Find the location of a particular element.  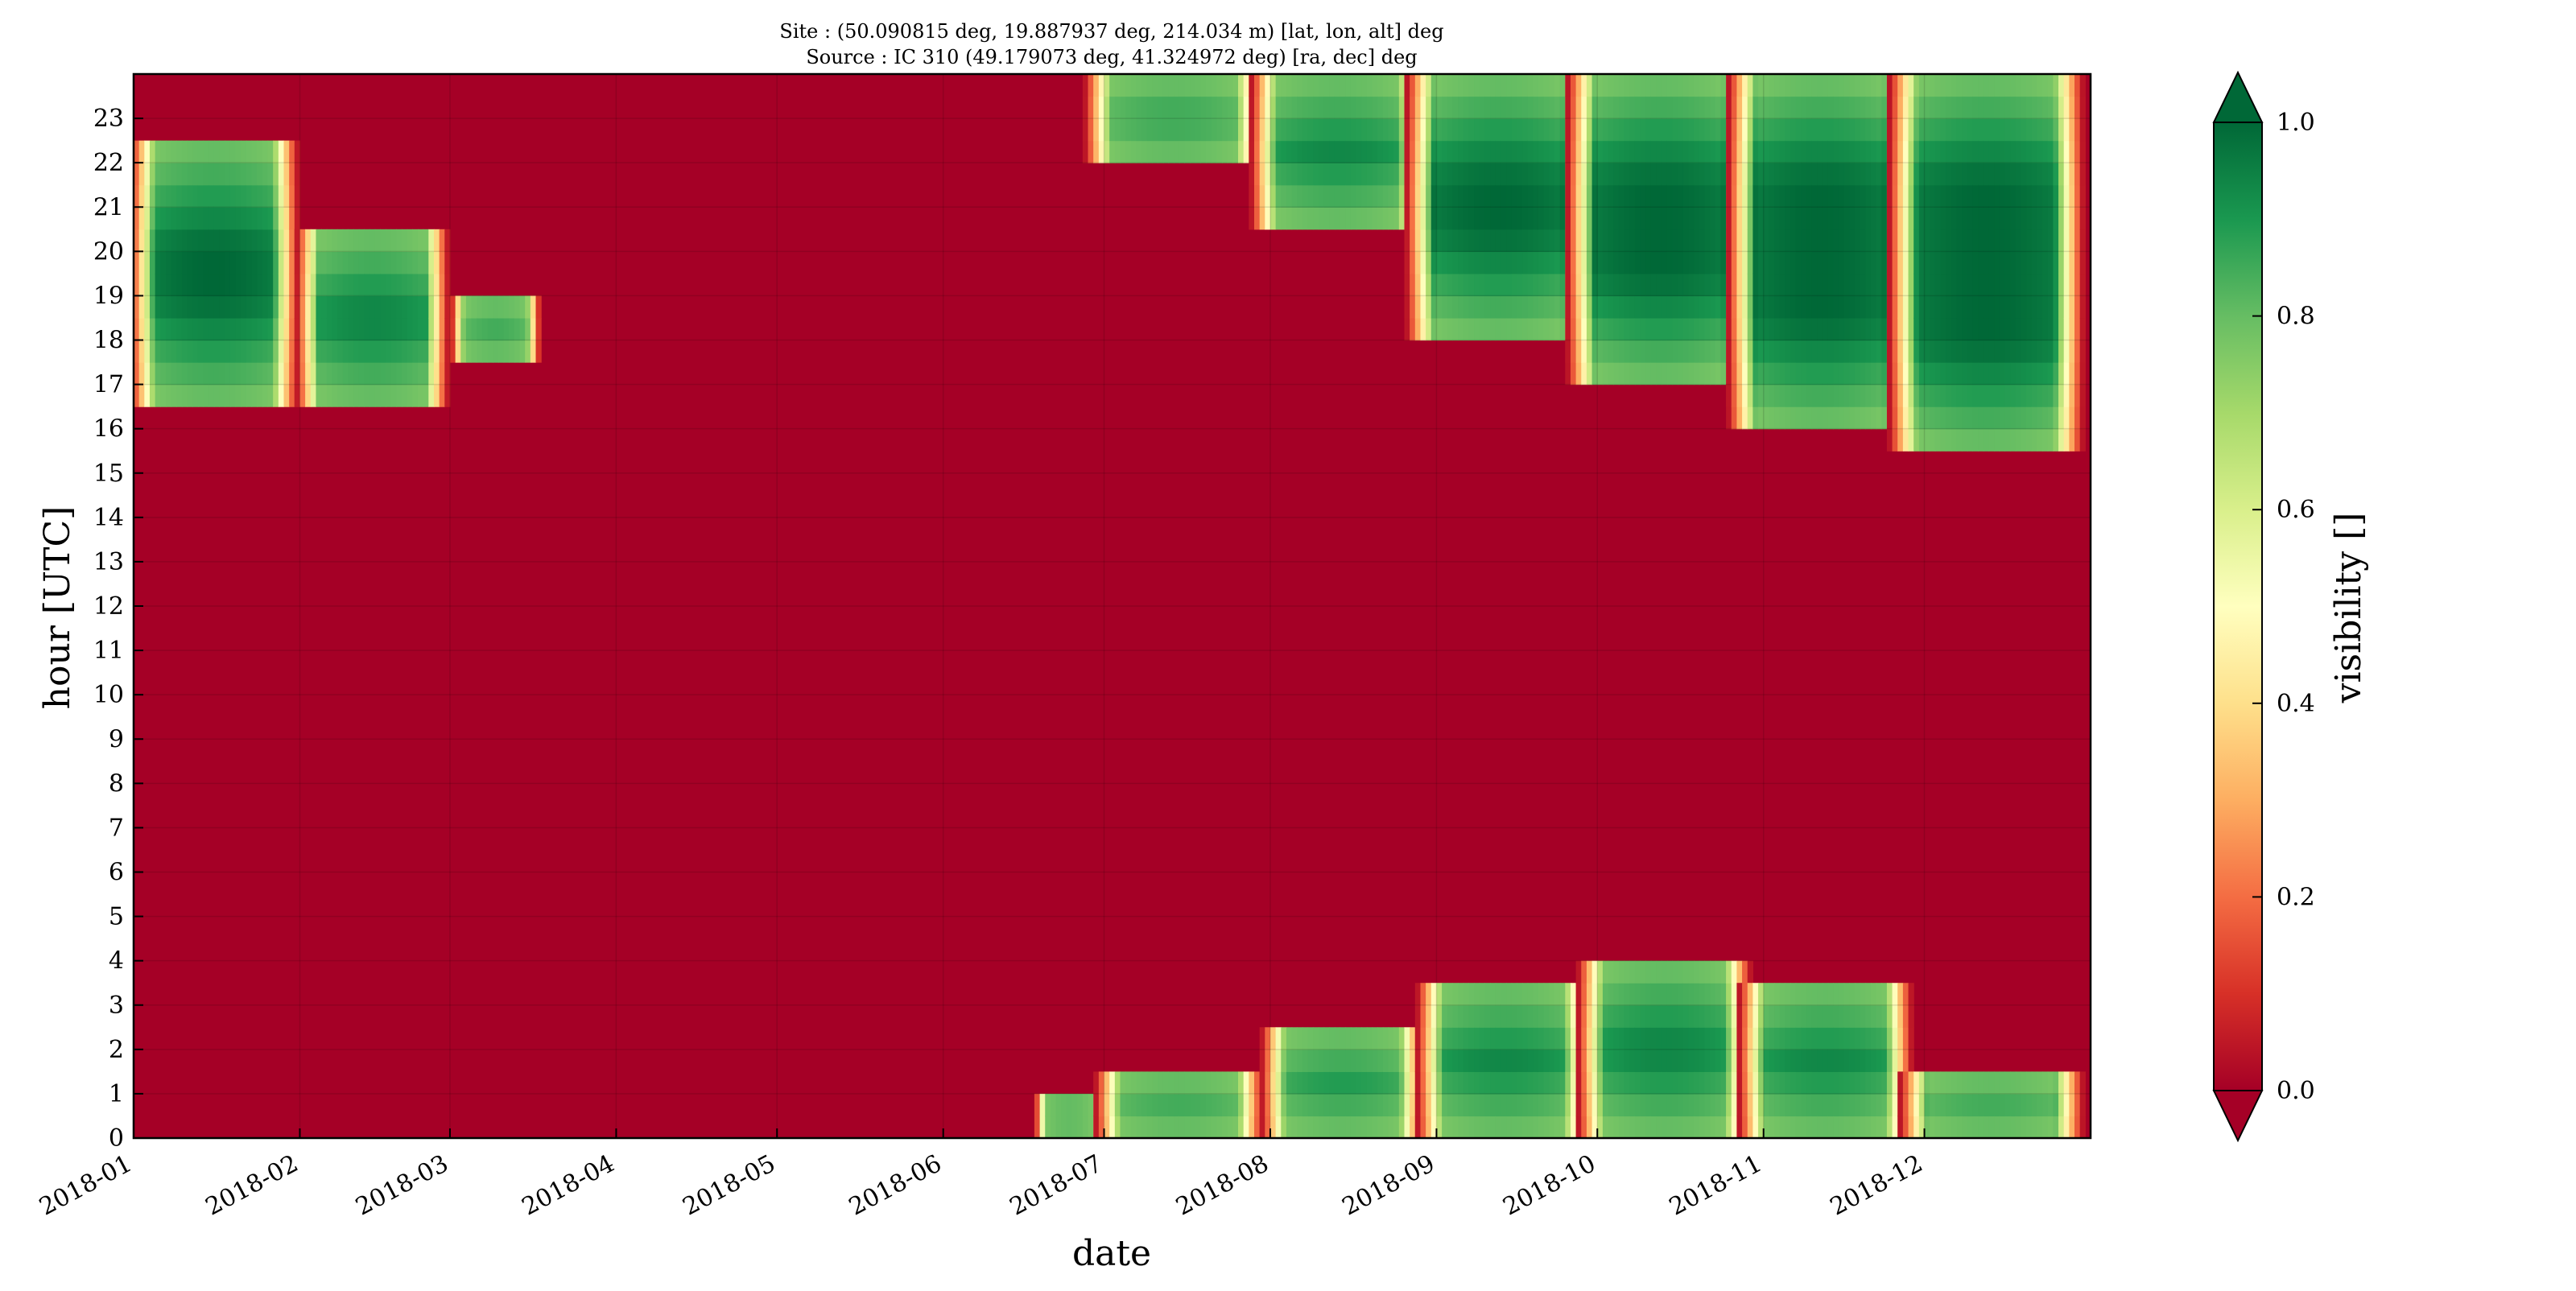

x-tick-label: 2018-08 is located at coordinates (1222, 1185).